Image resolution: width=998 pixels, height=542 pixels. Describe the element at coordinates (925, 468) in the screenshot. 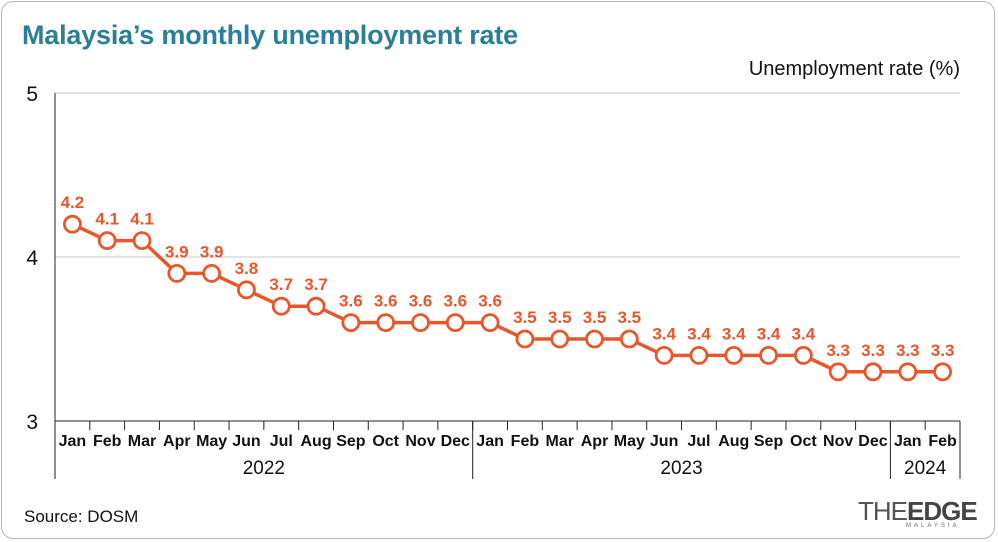

I see `year-label: 2024` at that location.